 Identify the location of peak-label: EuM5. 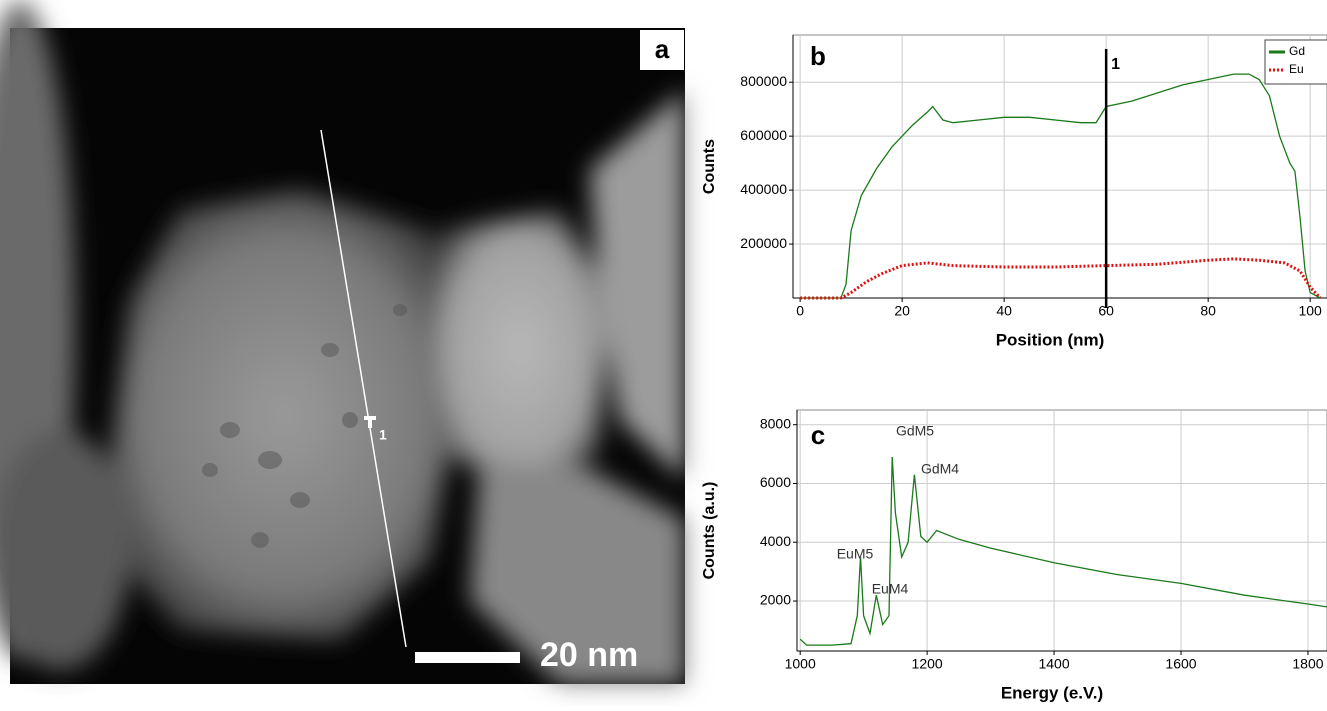
(855, 554).